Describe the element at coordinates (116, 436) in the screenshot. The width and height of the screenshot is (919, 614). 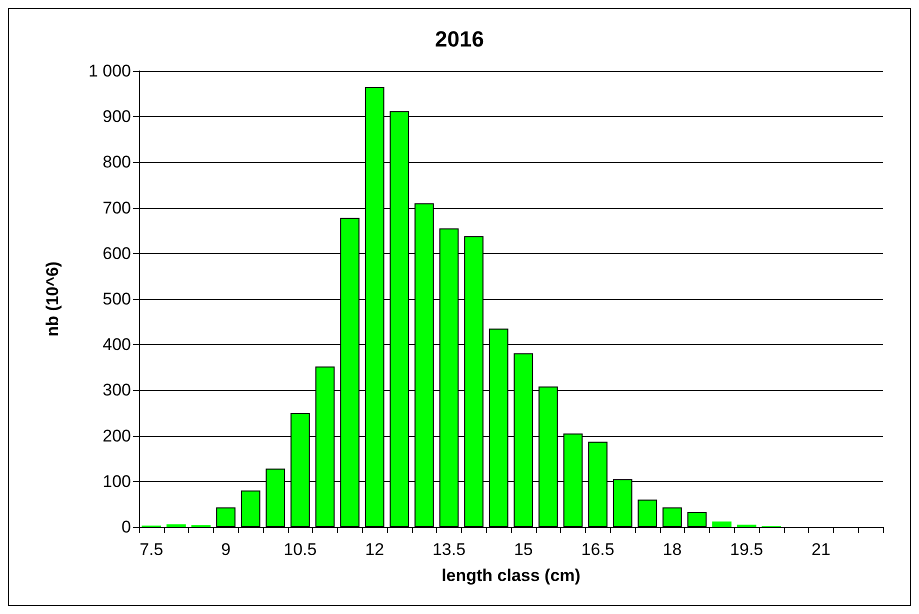
I see `y-tick-label: 200` at that location.